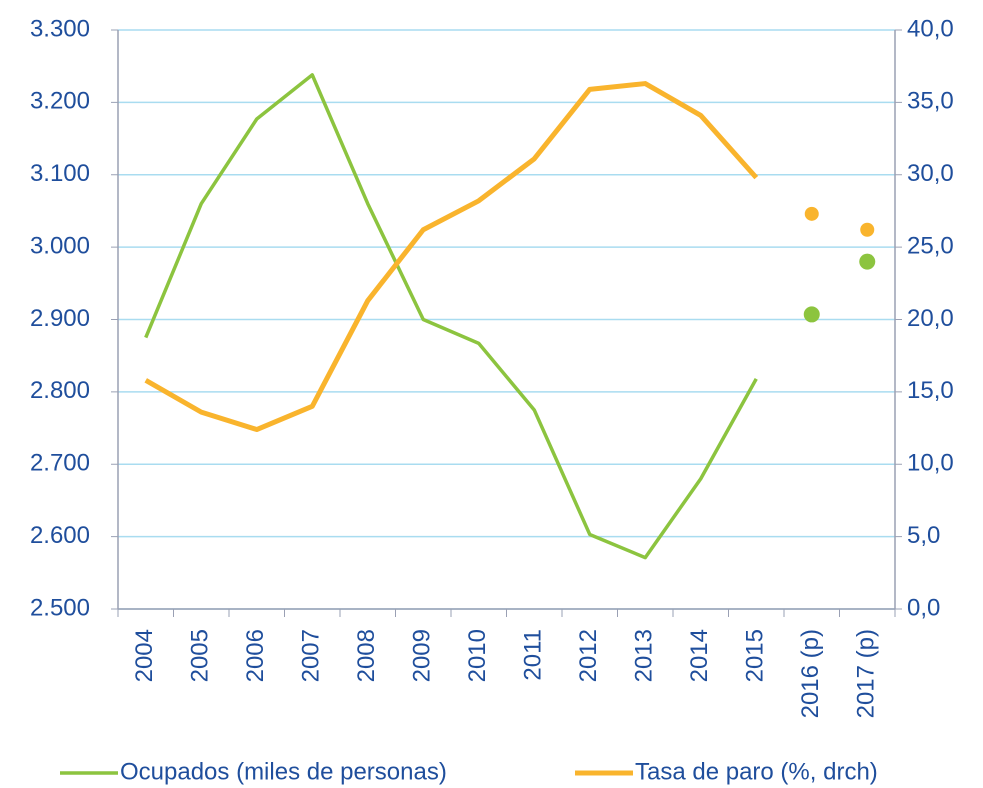 The height and width of the screenshot is (788, 983). What do you see at coordinates (60, 318) in the screenshot?
I see `y-tick-label: 2.900` at bounding box center [60, 318].